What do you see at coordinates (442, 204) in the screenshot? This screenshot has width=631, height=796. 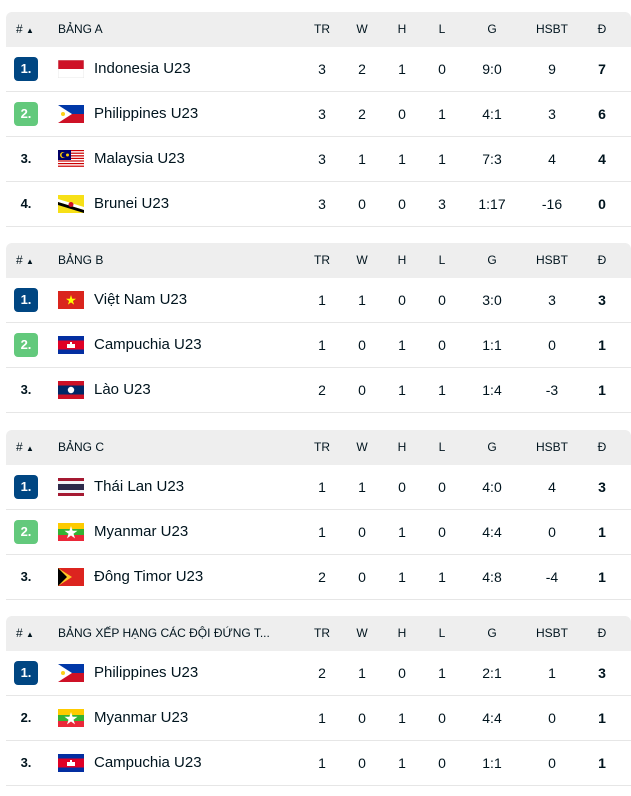 I see `cell-l: 3` at bounding box center [442, 204].